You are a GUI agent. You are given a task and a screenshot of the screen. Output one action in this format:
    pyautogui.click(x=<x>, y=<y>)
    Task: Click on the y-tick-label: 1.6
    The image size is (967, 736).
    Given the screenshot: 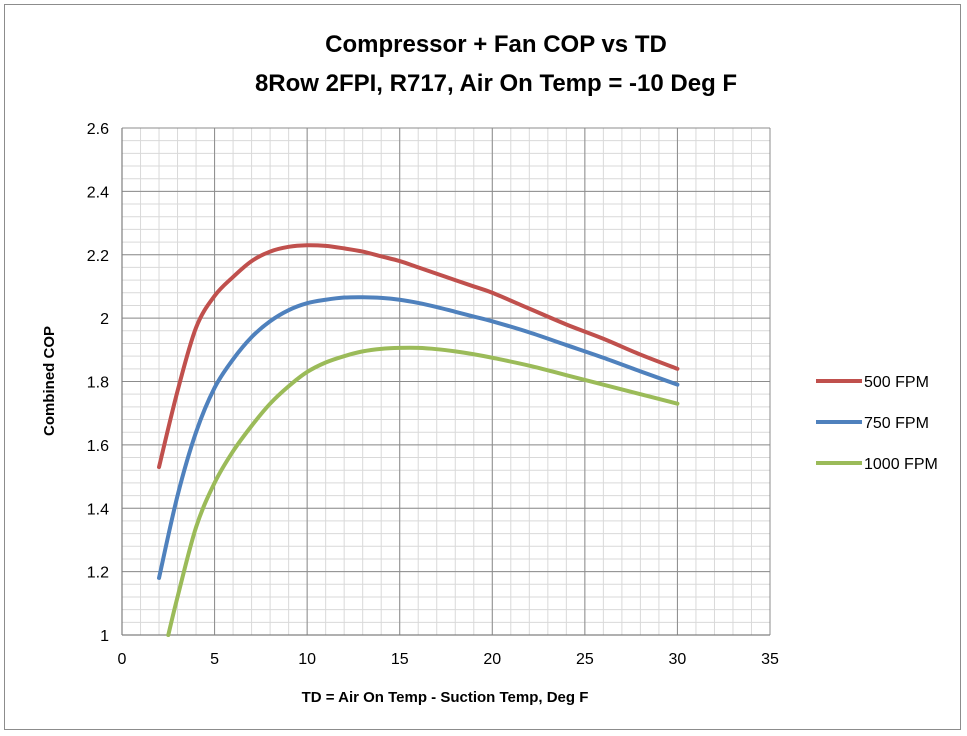 What is the action you would take?
    pyautogui.click(x=98, y=446)
    